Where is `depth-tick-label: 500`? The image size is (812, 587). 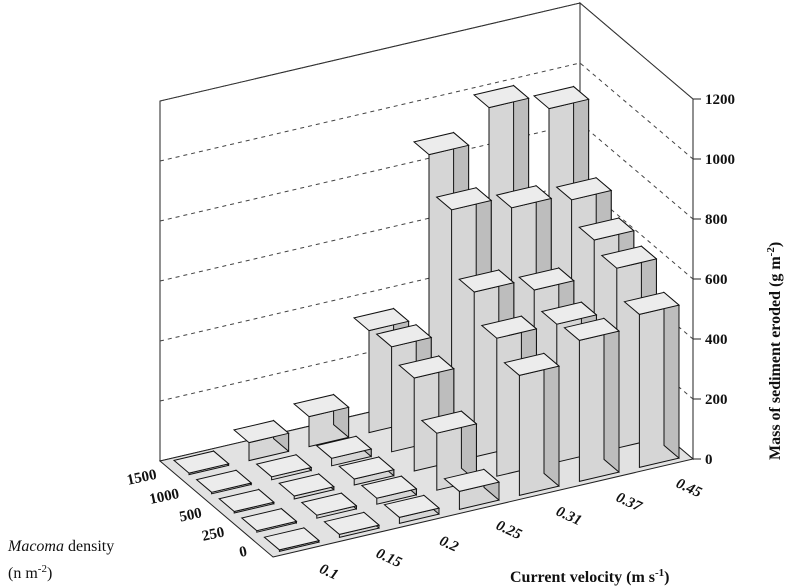
depth-tick-label: 500 is located at coordinates (190, 515).